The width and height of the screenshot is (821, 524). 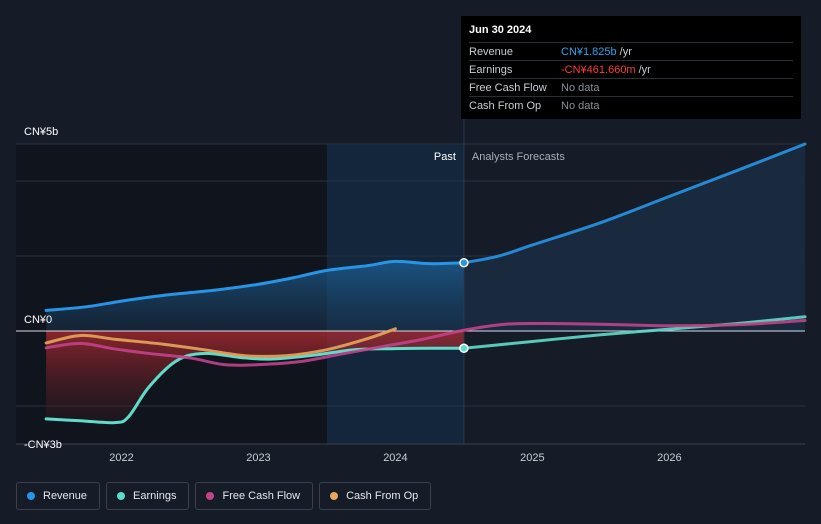 What do you see at coordinates (445, 157) in the screenshot?
I see `past-label: Past` at bounding box center [445, 157].